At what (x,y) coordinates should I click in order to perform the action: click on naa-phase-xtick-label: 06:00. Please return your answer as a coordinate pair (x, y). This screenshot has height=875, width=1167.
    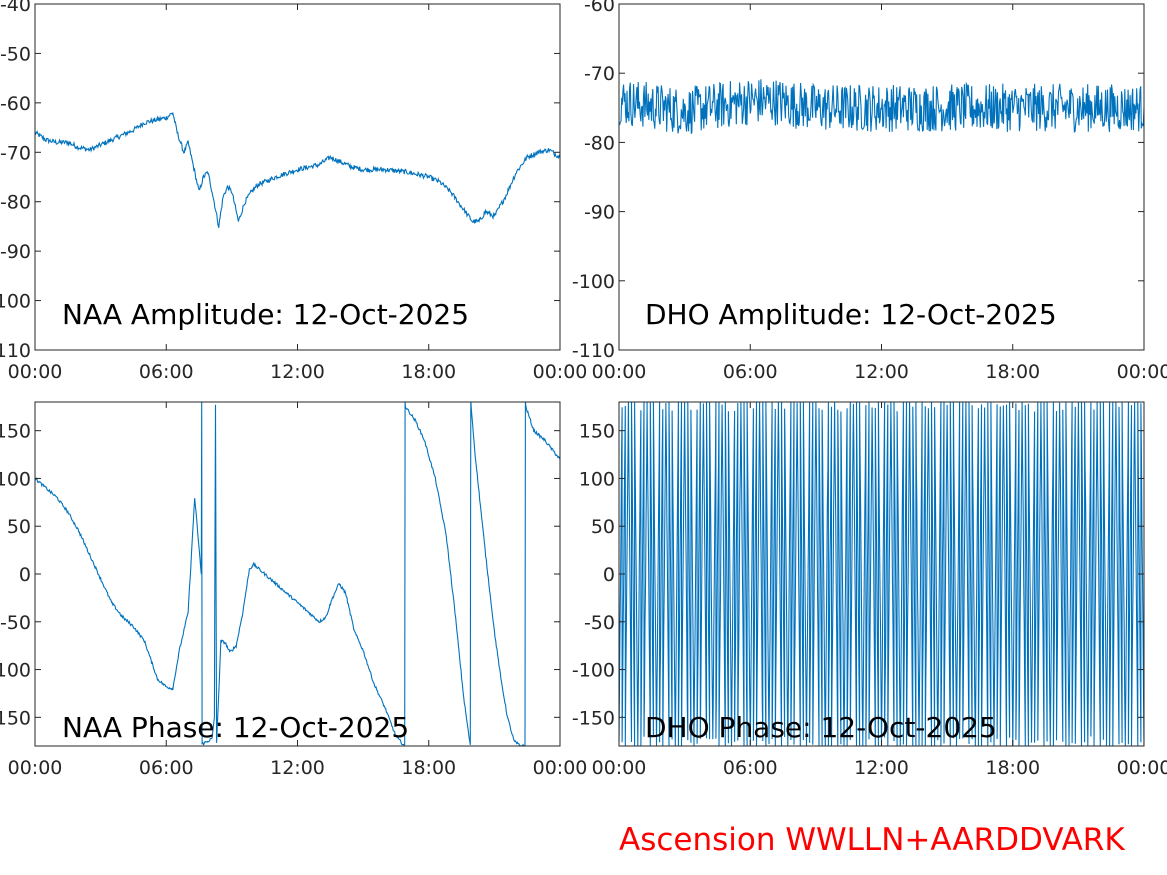
    Looking at the image, I should click on (166, 768).